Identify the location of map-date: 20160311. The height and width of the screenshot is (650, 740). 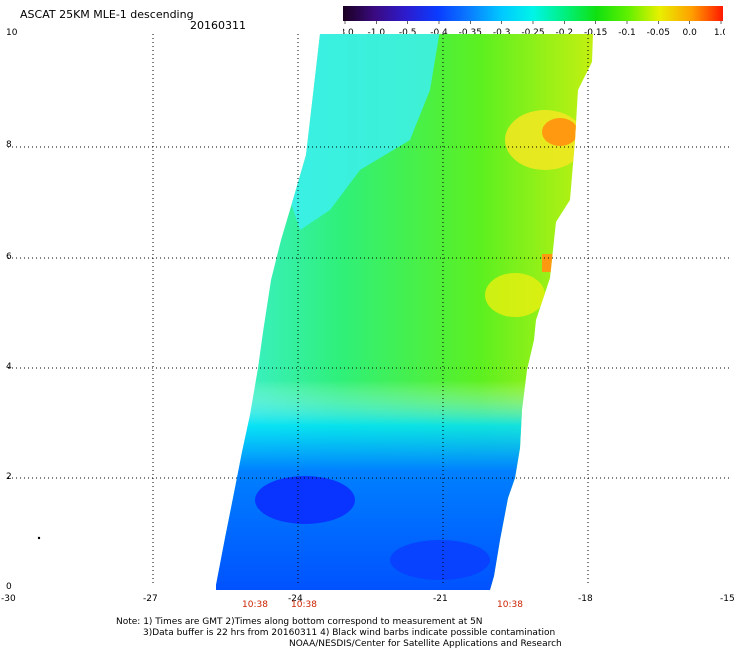
(218, 25).